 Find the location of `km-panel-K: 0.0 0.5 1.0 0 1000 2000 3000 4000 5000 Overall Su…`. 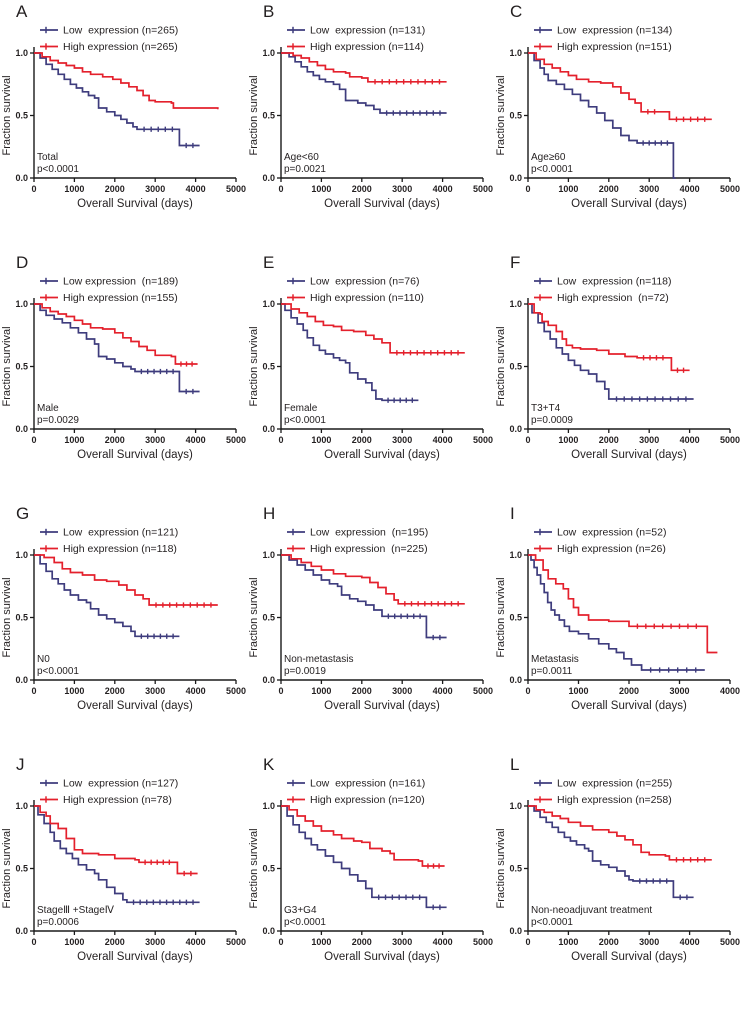

km-panel-K: 0.0 0.5 1.0 0 1000 2000 3000 4000 5000 Overall Su… is located at coordinates (370, 878).